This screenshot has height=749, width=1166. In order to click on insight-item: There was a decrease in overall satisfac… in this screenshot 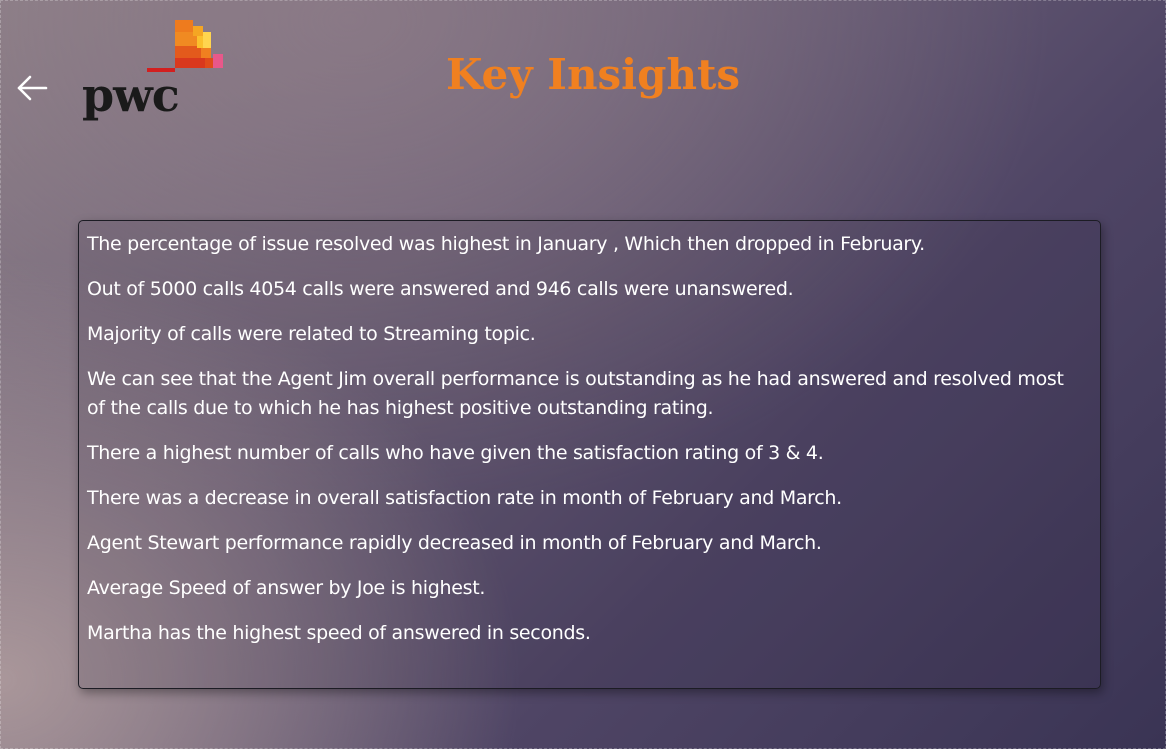, I will do `click(464, 498)`.